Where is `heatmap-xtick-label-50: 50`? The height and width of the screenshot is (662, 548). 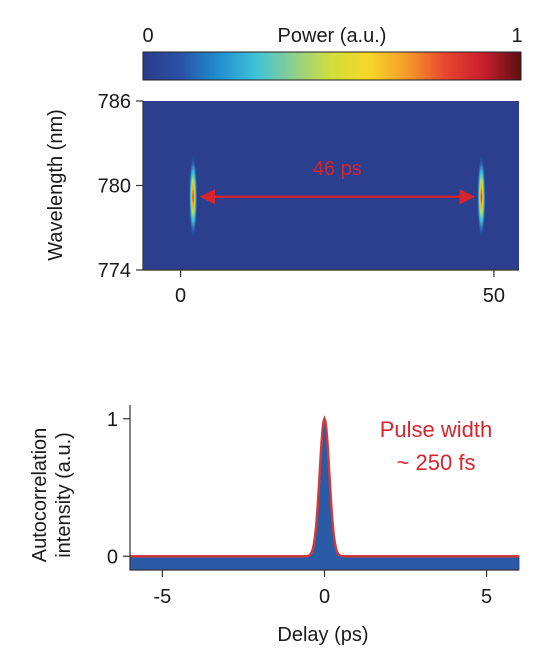 heatmap-xtick-label-50: 50 is located at coordinates (494, 296).